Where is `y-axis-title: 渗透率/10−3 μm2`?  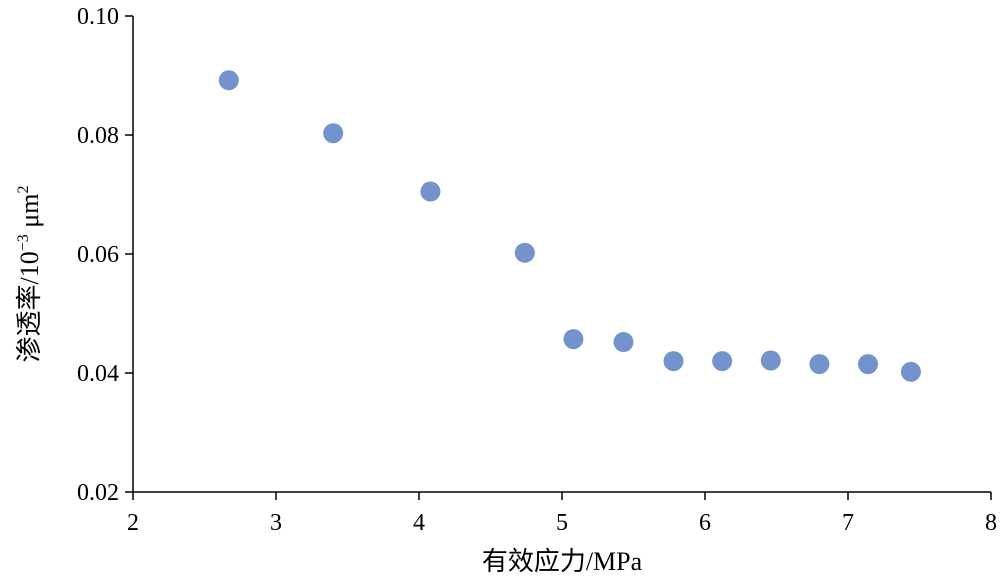
y-axis-title: 渗透率/10−3 μm2 is located at coordinates (29, 274).